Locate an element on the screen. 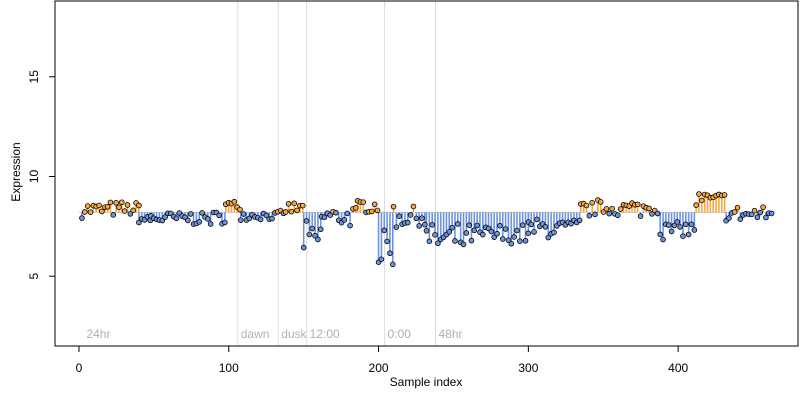 The image size is (800, 405). x-axis: 0 100 200 300 400 is located at coordinates (382, 360).